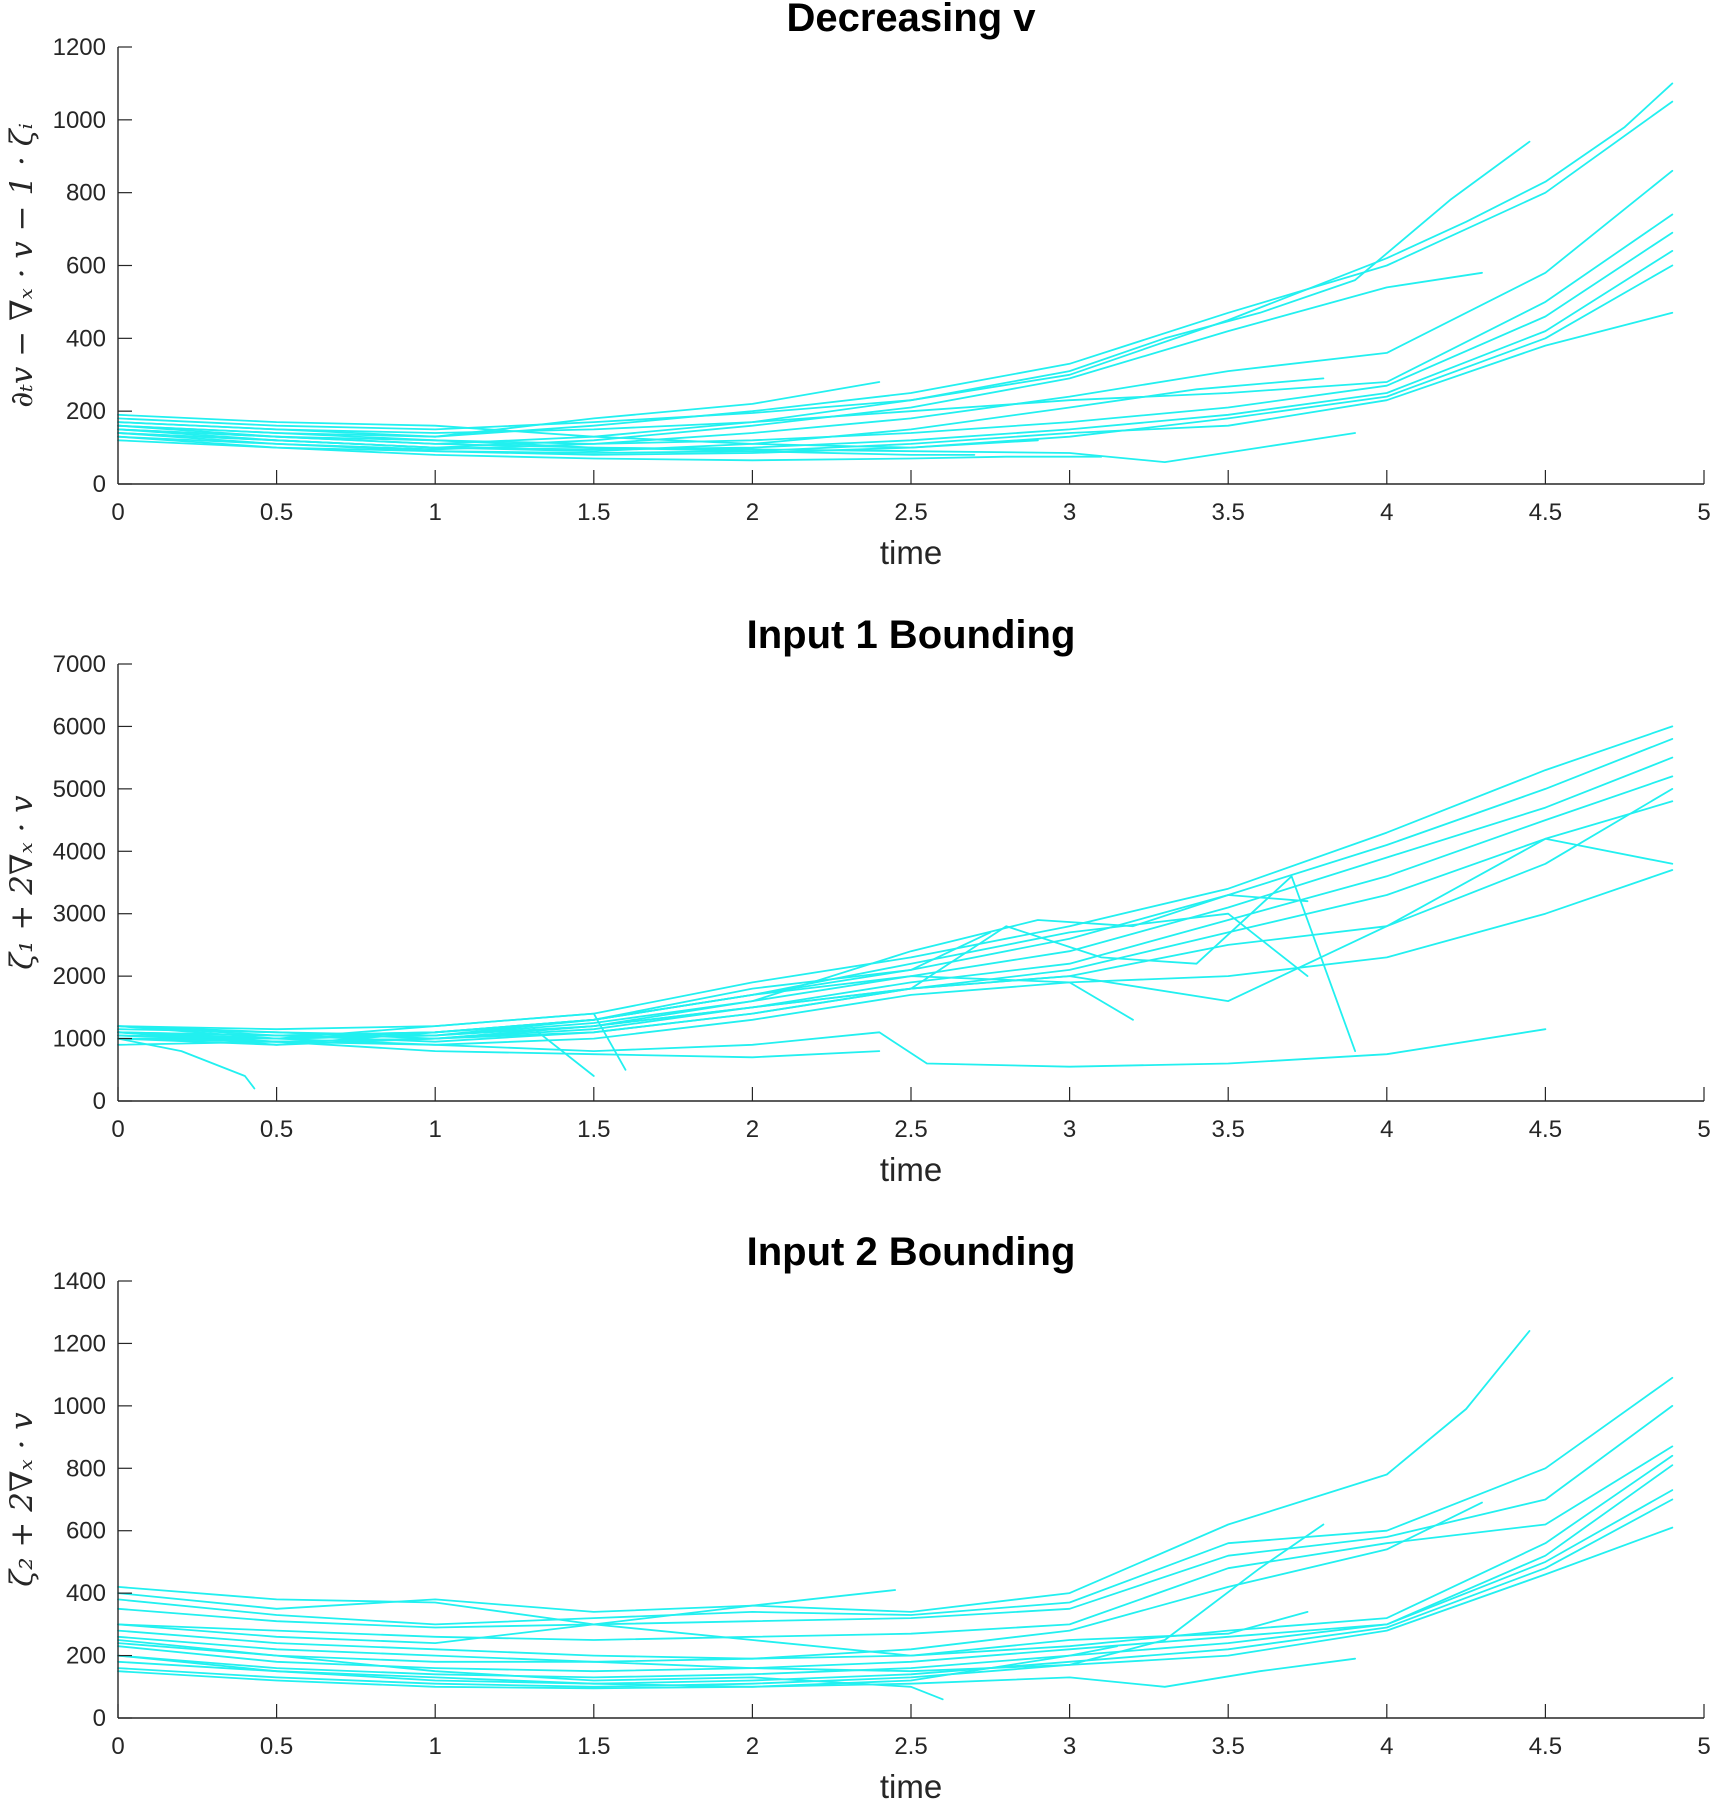 The image size is (1710, 1802). I want to click on y-axis-label: ζ₁ + 2∇ₓ · v, so click(22, 882).